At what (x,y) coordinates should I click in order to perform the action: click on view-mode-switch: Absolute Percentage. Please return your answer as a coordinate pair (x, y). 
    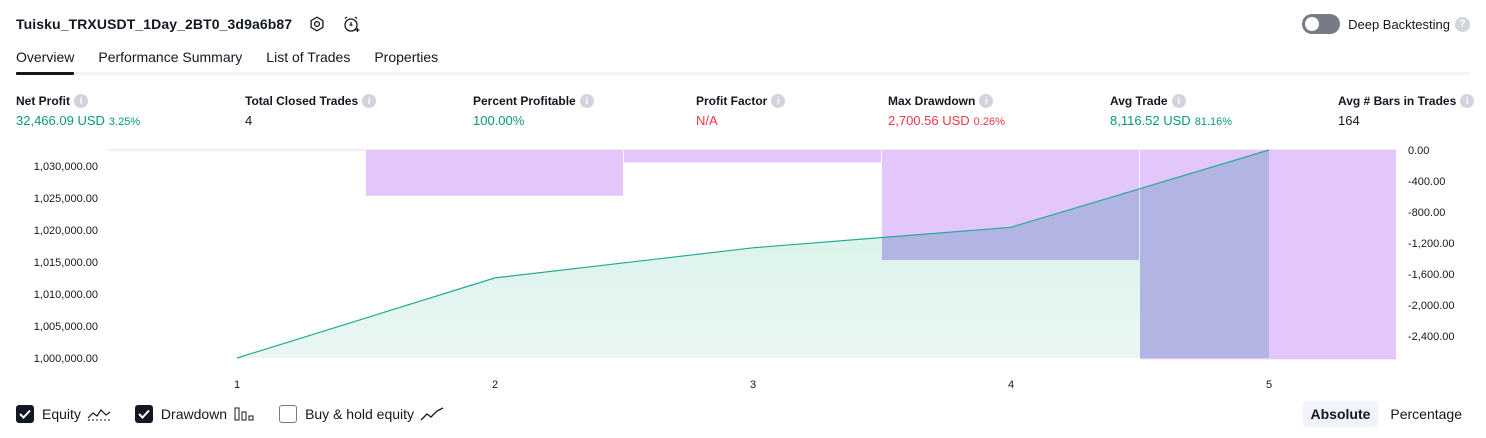
    Looking at the image, I should click on (1385, 414).